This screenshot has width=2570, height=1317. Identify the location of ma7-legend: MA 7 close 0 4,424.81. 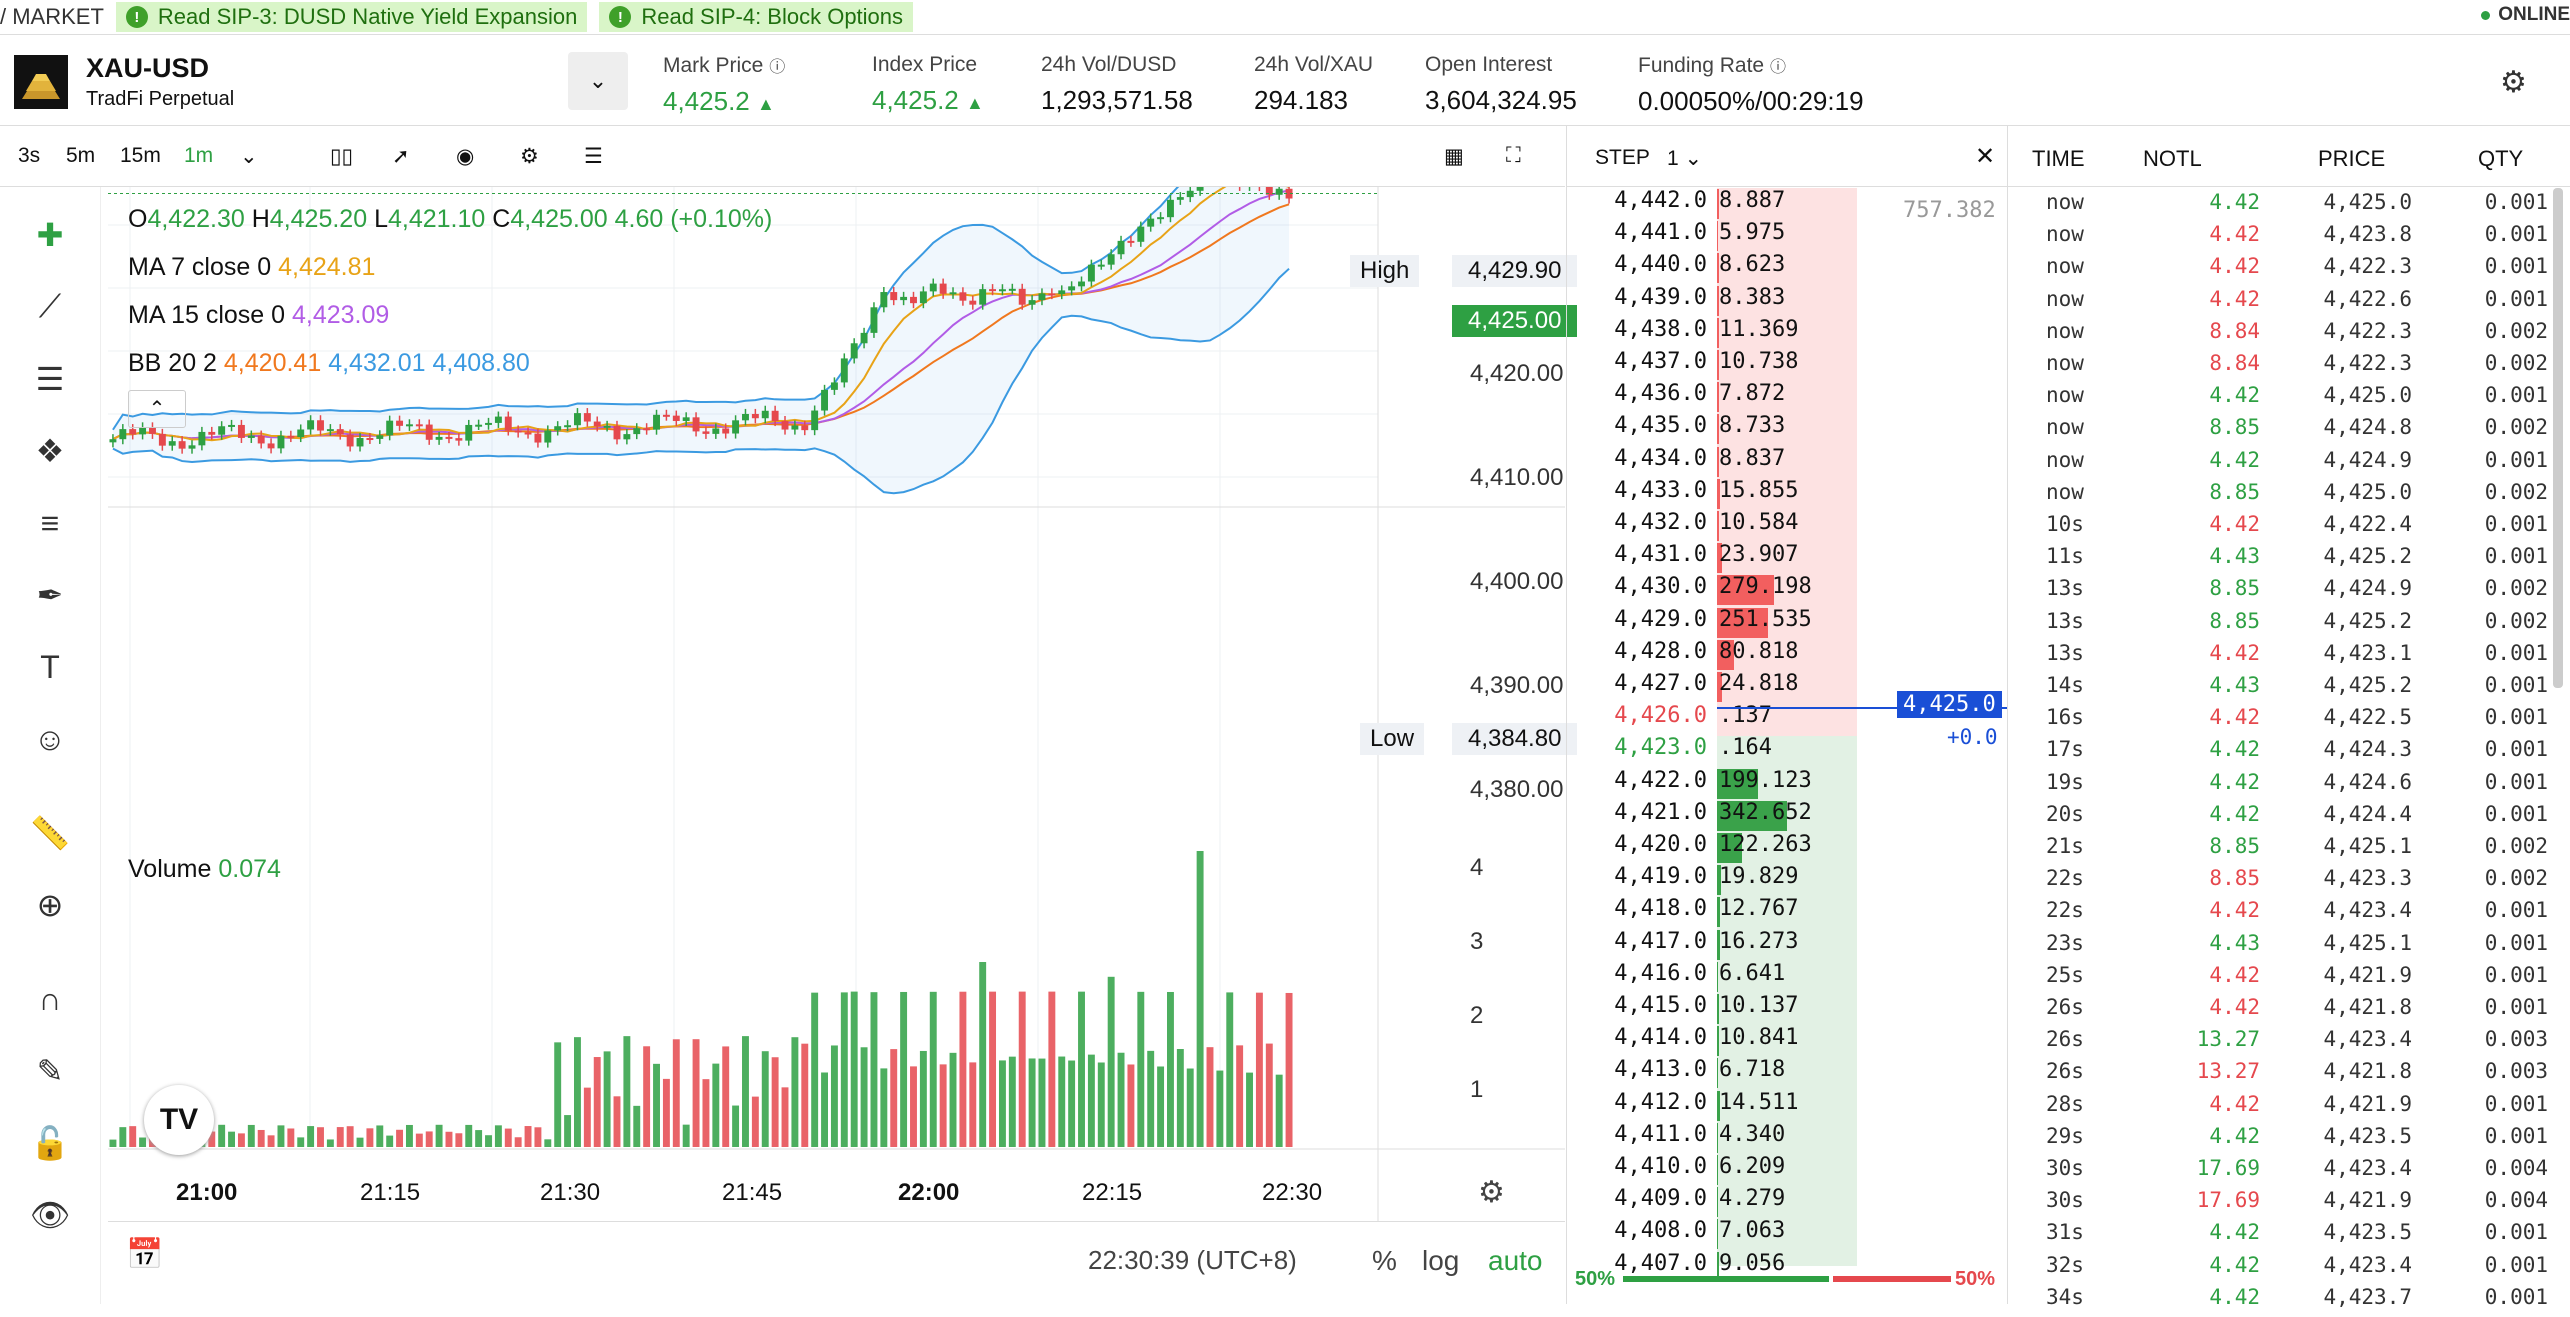
(251, 267).